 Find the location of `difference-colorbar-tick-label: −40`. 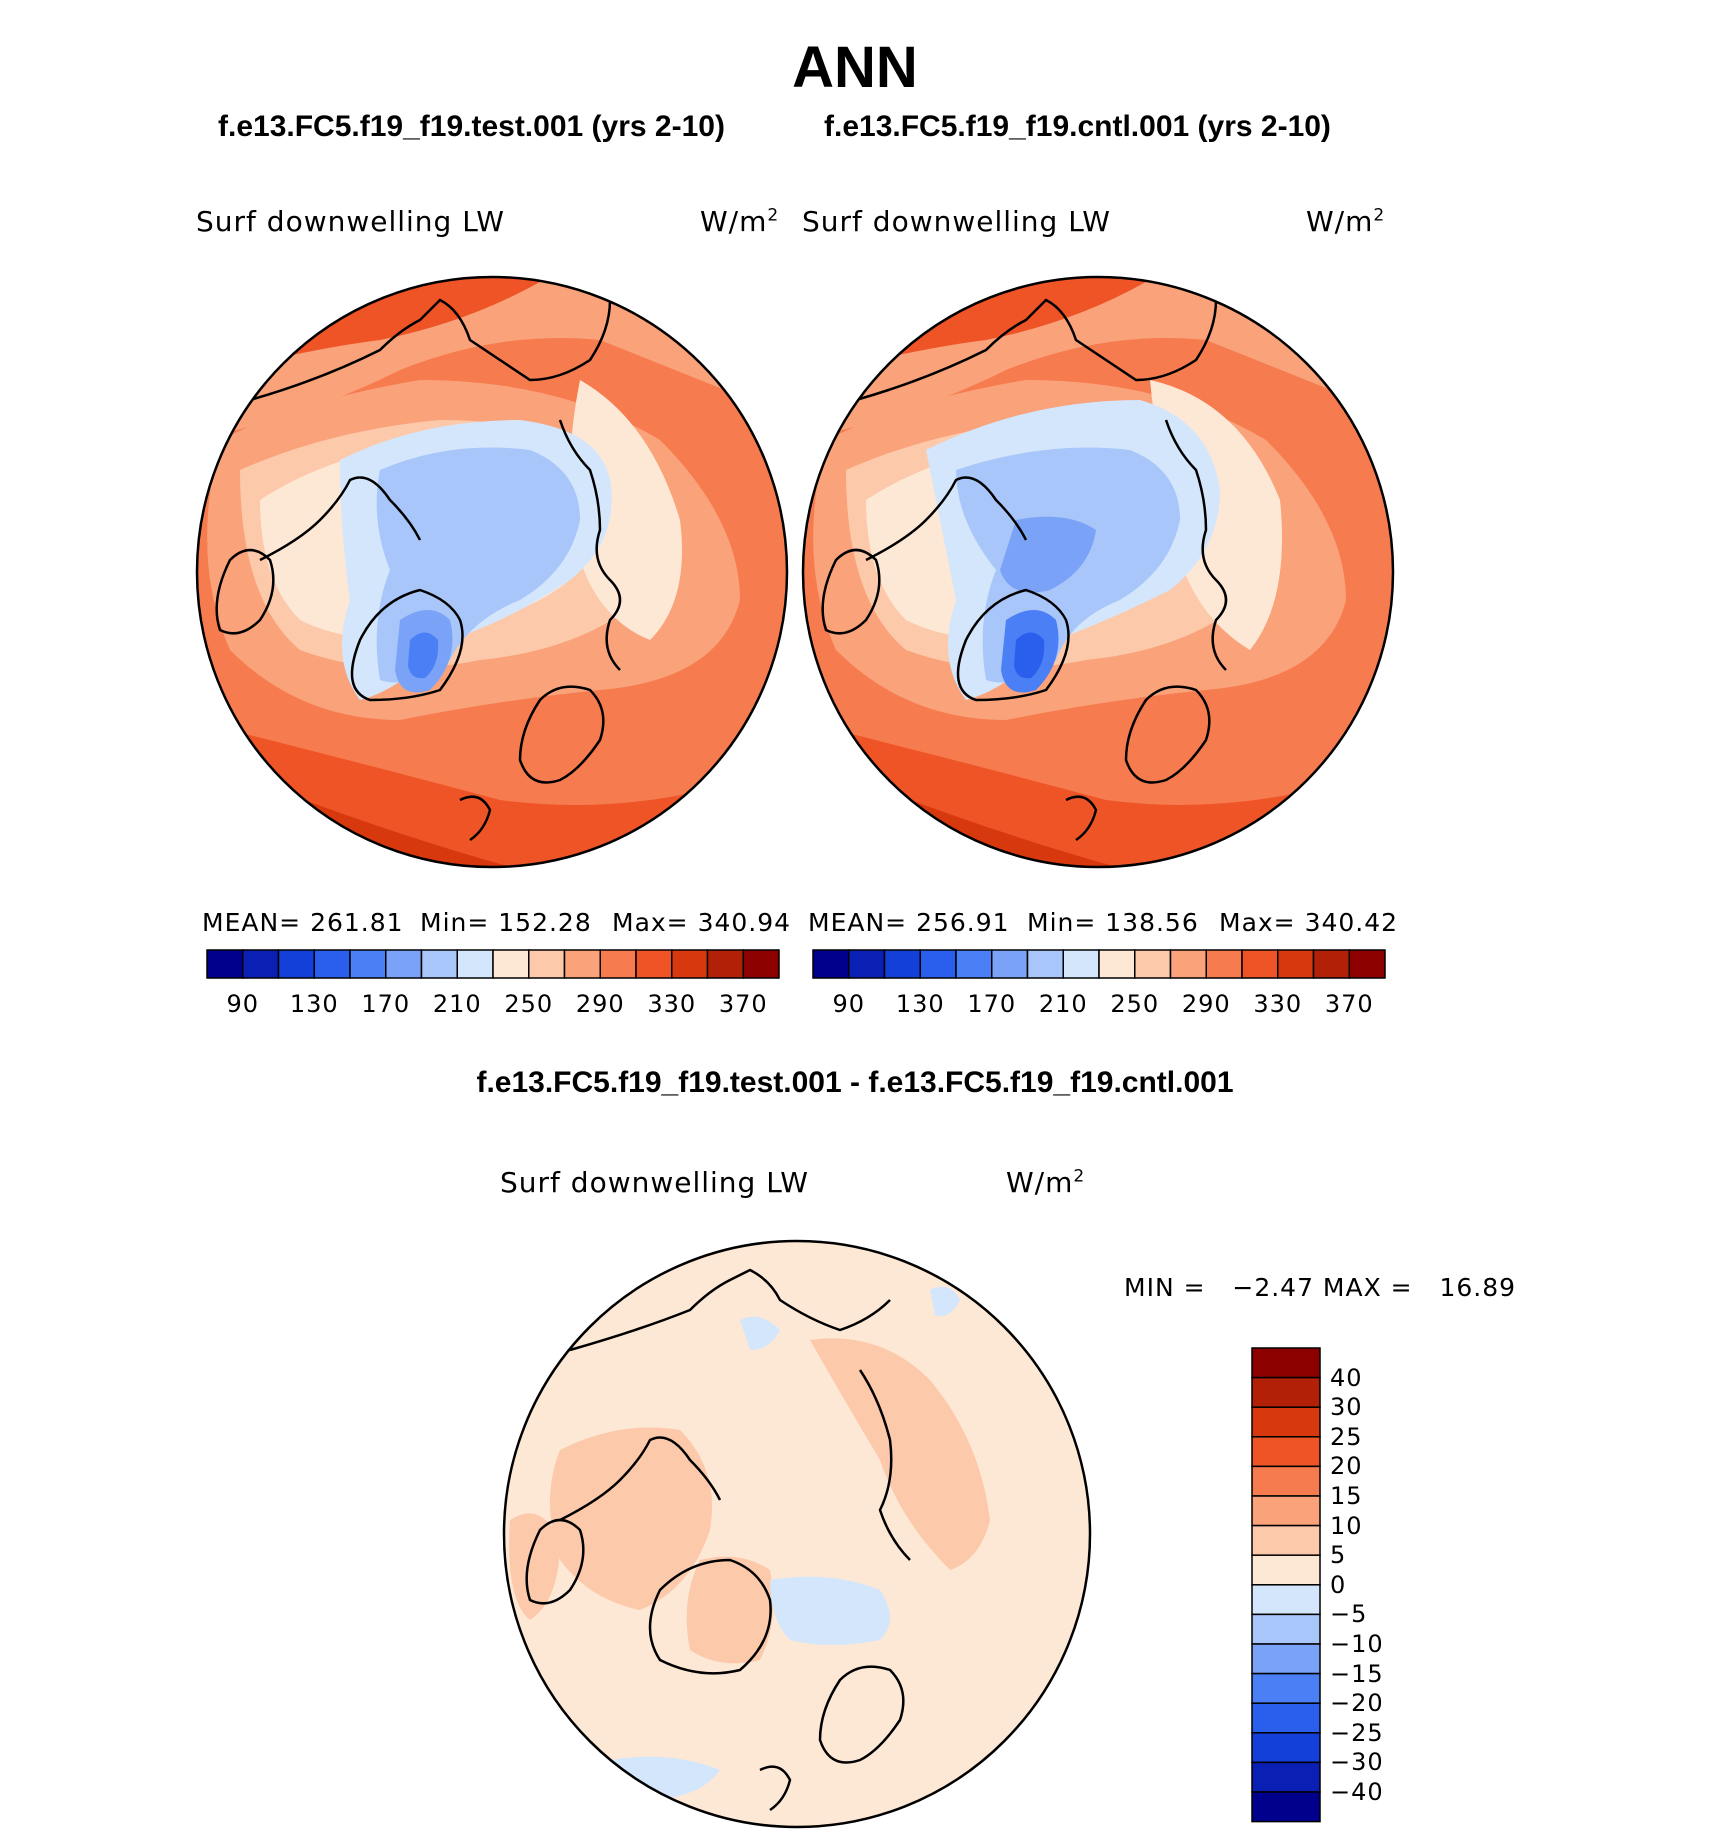

difference-colorbar-tick-label: −40 is located at coordinates (1357, 1792).